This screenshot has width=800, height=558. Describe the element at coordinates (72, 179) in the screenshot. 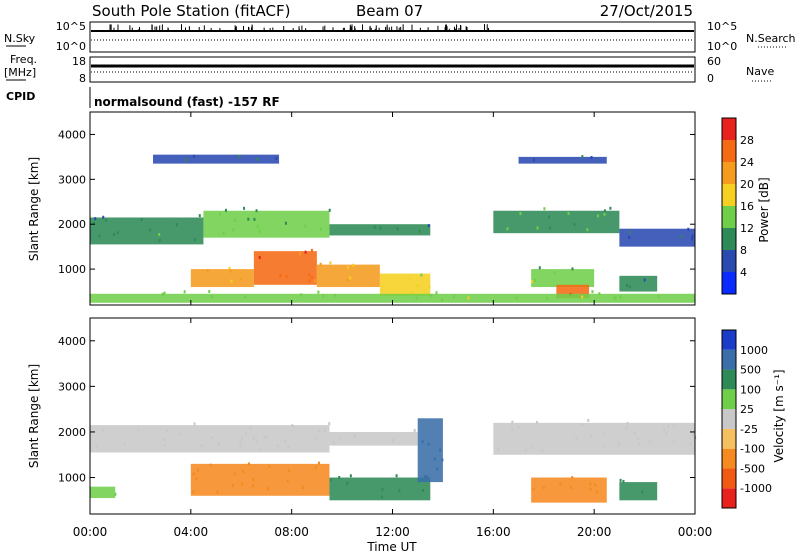

I see `y-tick-label: 3000` at that location.